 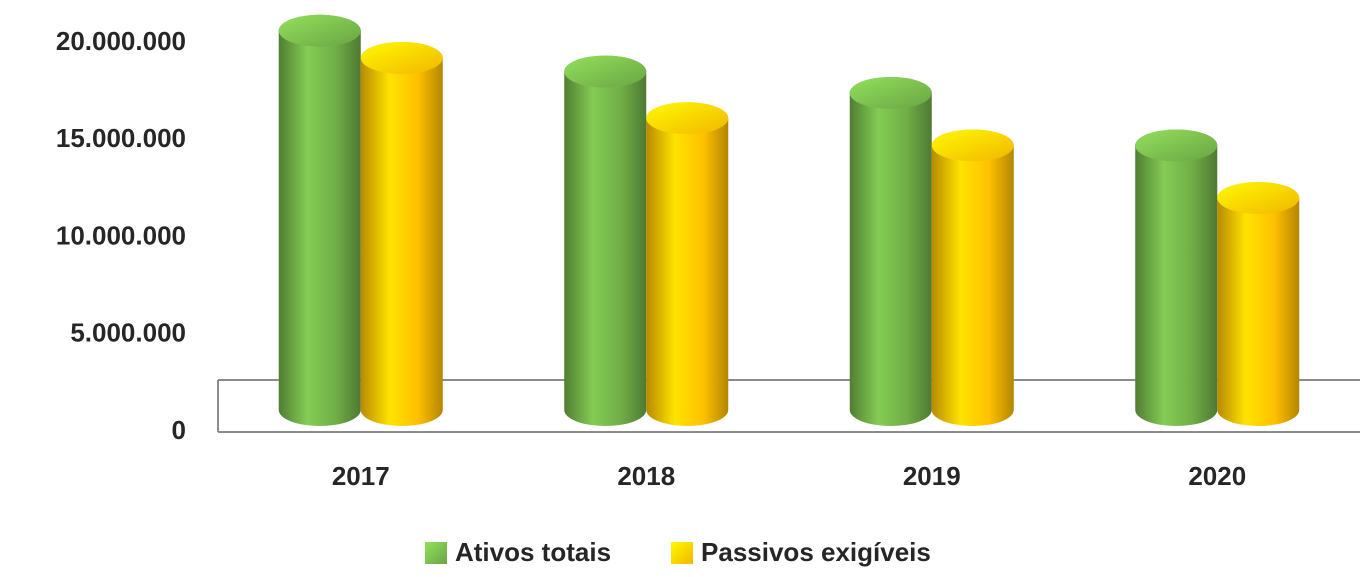 What do you see at coordinates (1217, 476) in the screenshot?
I see `x-tick-label: 2020` at bounding box center [1217, 476].